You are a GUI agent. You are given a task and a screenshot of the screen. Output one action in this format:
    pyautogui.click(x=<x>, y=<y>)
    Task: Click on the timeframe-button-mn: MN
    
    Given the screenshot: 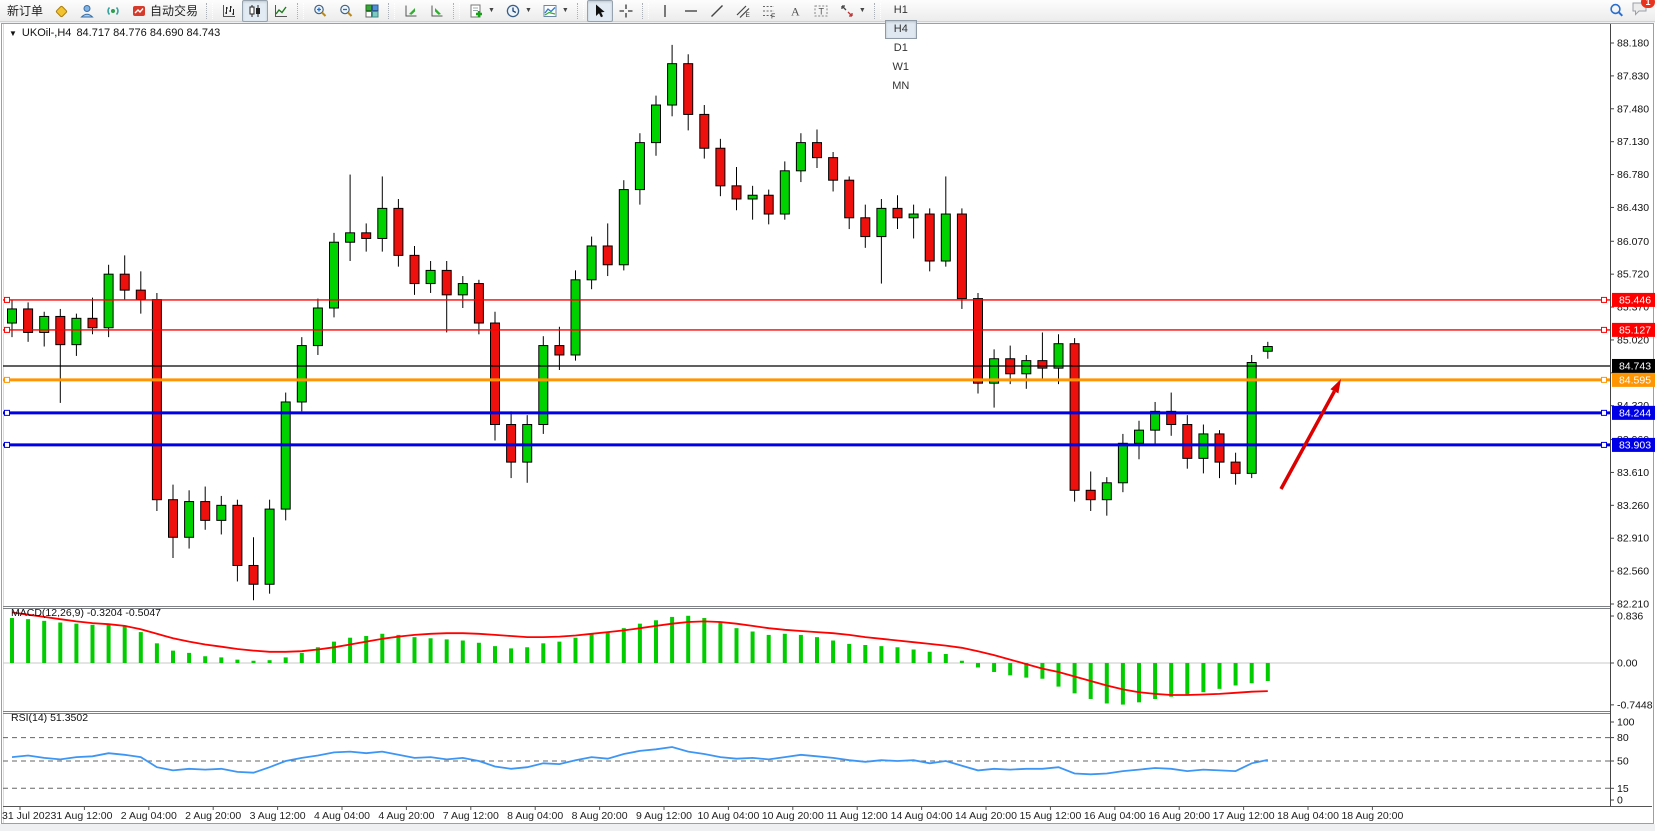 What is the action you would take?
    pyautogui.click(x=901, y=86)
    